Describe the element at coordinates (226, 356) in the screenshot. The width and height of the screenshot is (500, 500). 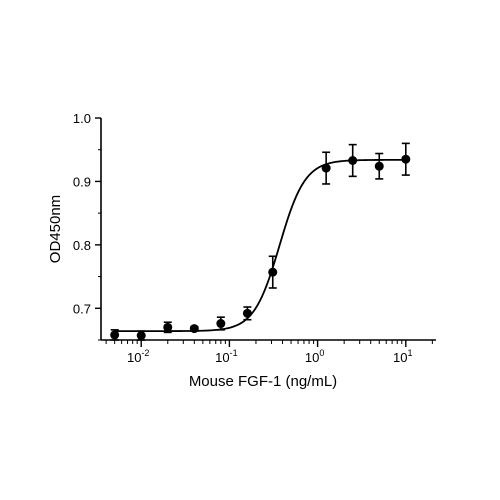
I see `x-tick-label: 10⁻¹` at that location.